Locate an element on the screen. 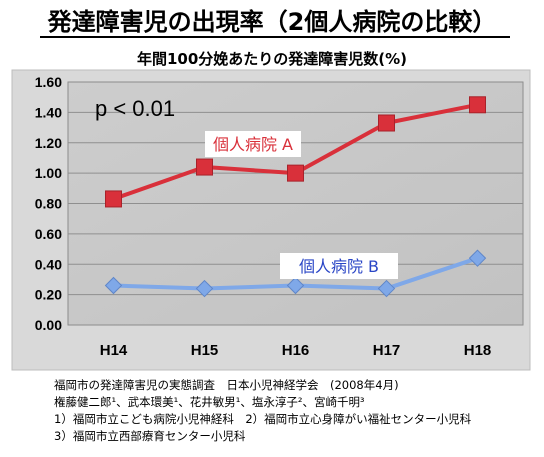 This screenshot has height=457, width=544. note-line: 1）福岡市立こども病院小児神経科 2）福岡市立心身障がい福祉センター小児科 is located at coordinates (263, 419).